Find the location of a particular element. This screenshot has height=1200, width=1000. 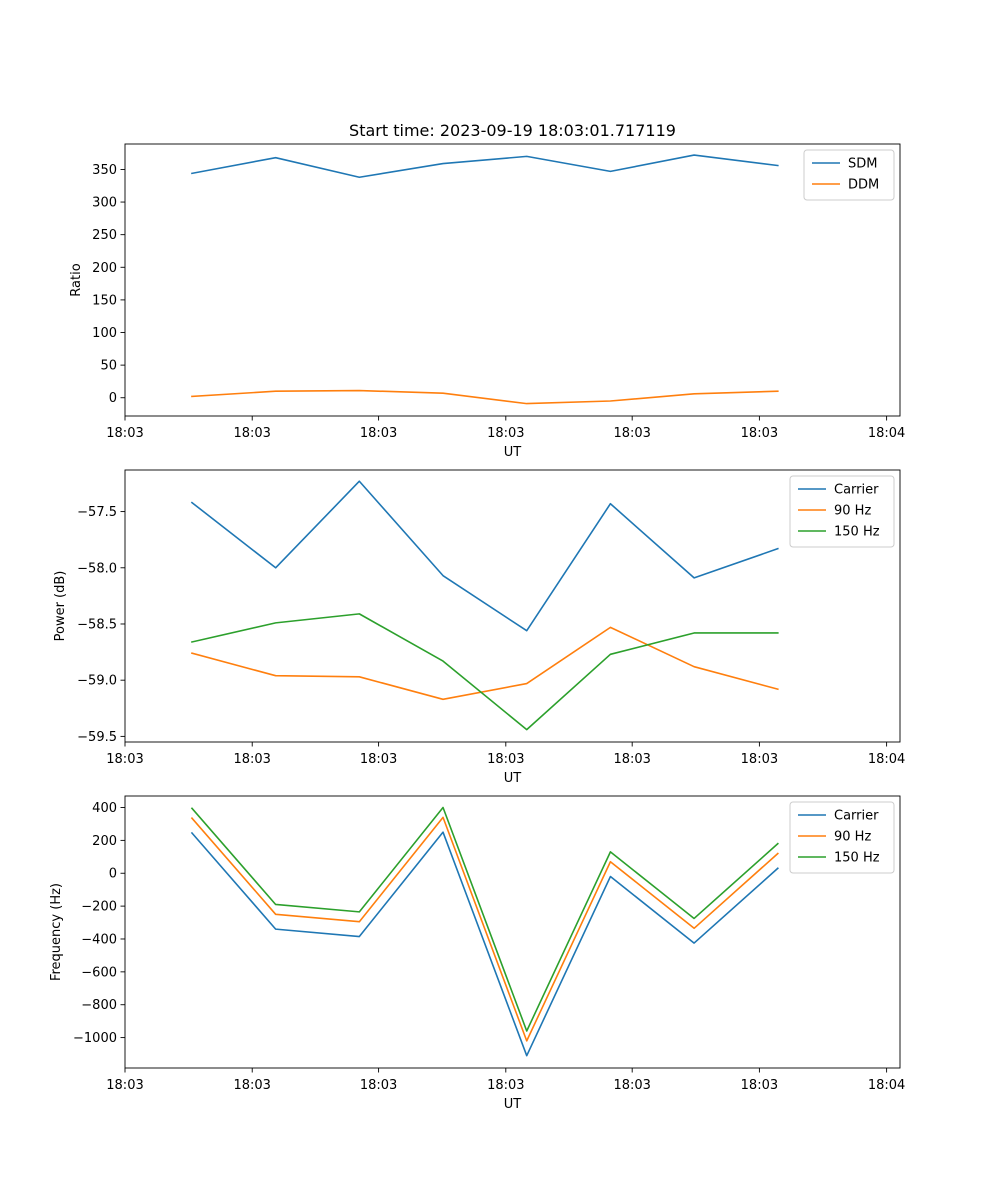

y-tick-label: 350 is located at coordinates (104, 170).